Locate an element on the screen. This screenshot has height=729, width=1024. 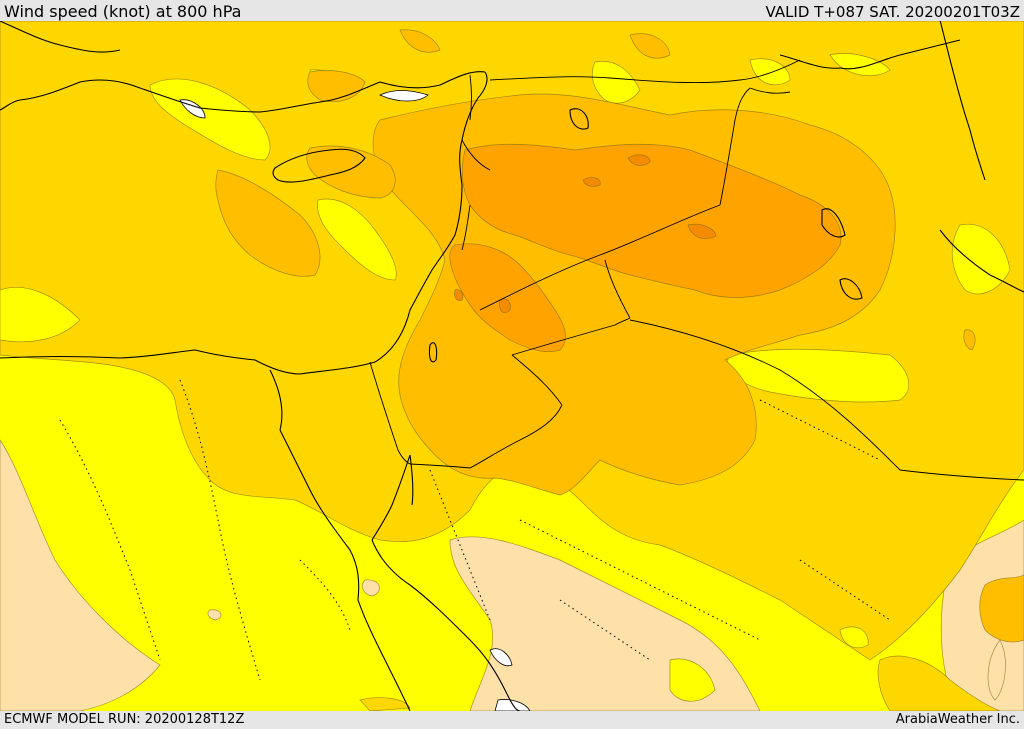
credit-label: ArabiaWeather Inc. is located at coordinates (957, 719).